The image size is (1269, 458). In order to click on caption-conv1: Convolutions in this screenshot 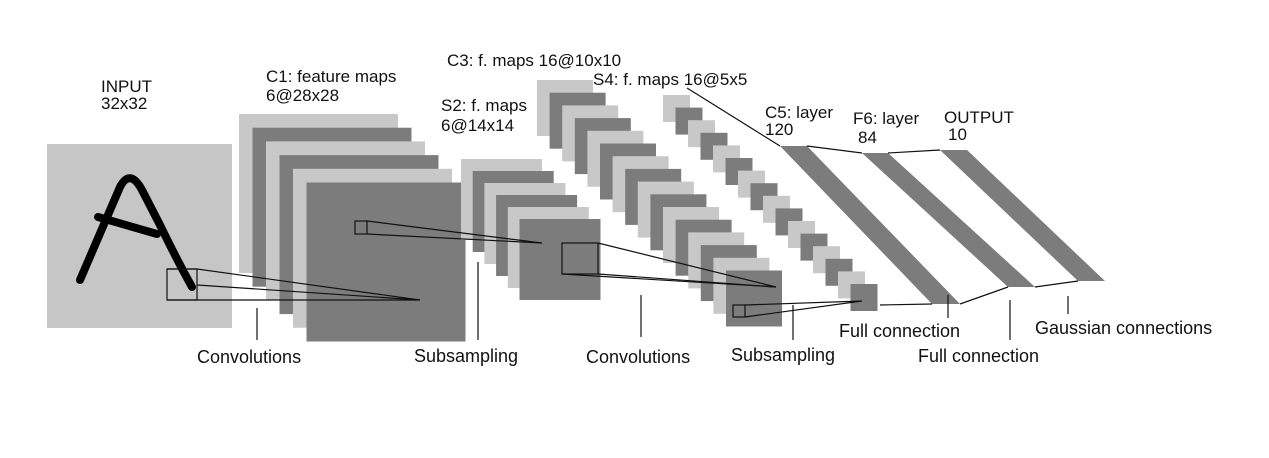, I will do `click(249, 357)`.